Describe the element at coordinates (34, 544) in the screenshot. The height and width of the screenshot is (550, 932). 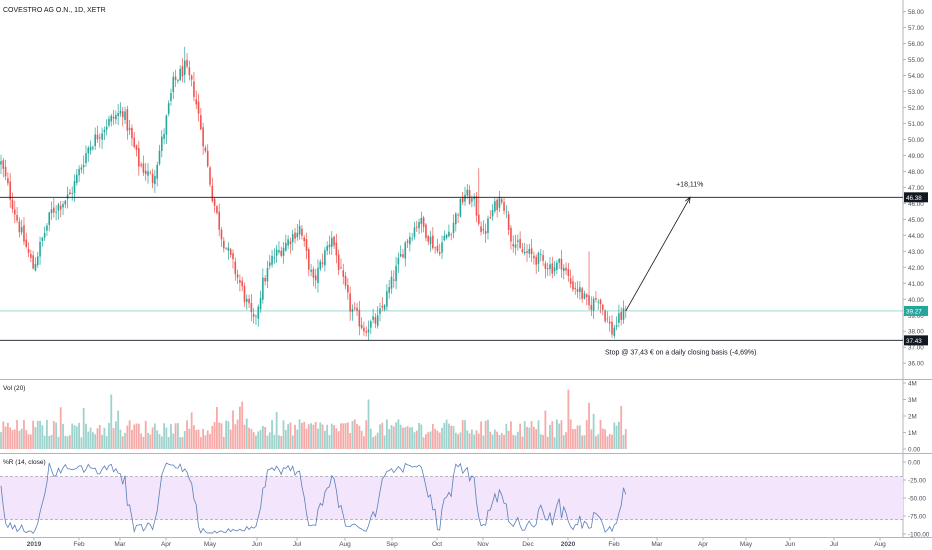
I see `time-tick-label: 2019` at that location.